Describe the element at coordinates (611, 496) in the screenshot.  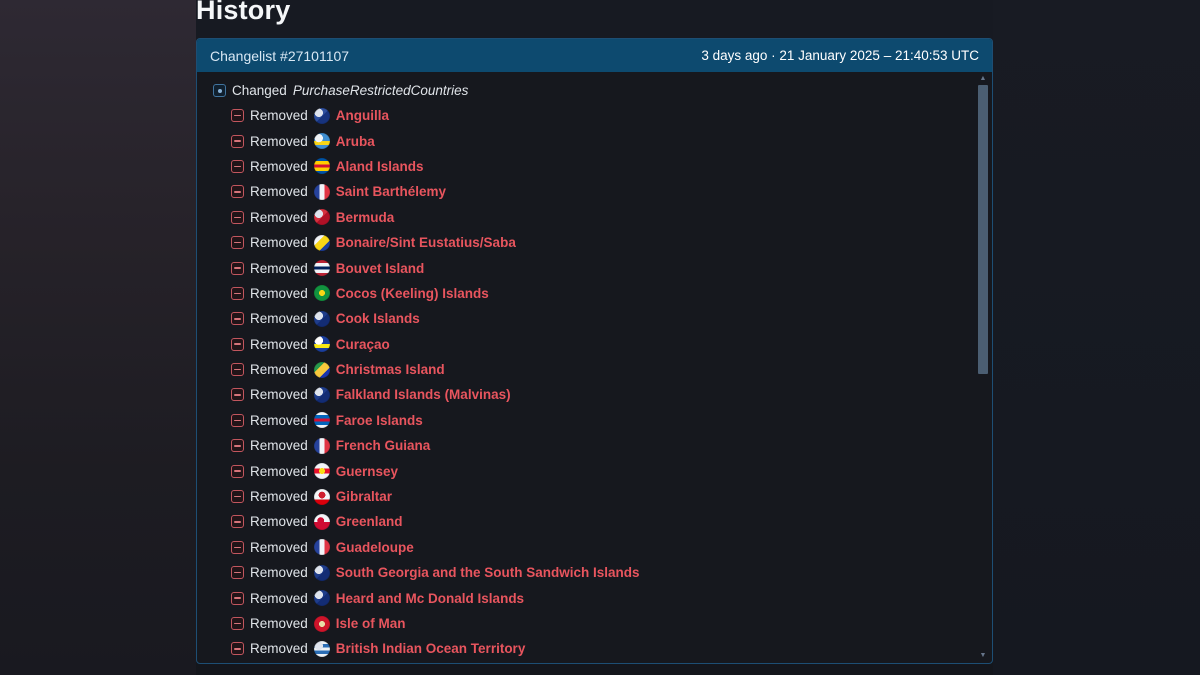
I see `removed-country-row: Removed Gibraltar` at that location.